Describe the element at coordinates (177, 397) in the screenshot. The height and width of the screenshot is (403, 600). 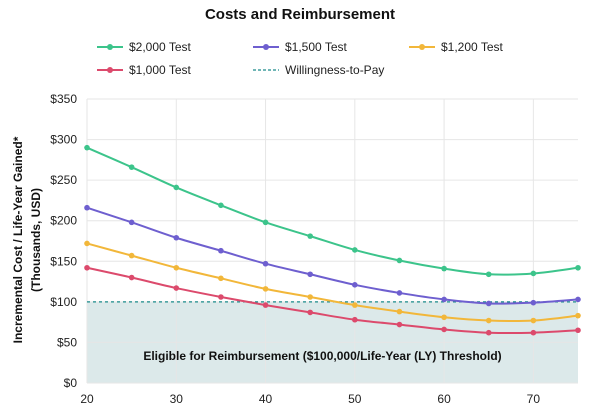
I see `x-tick-label: 30` at that location.